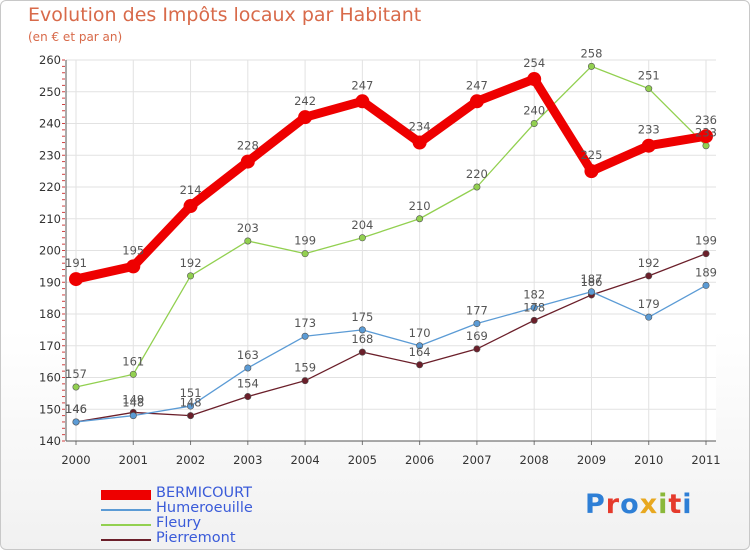 The height and width of the screenshot is (550, 750). I want to click on data-label: 146, so click(76, 409).